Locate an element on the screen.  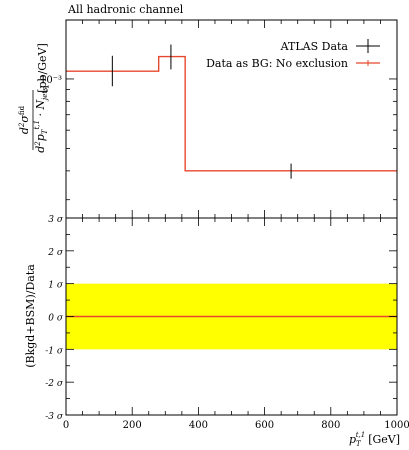
ratio-y-tick-label: 0 σ is located at coordinates (56, 319).